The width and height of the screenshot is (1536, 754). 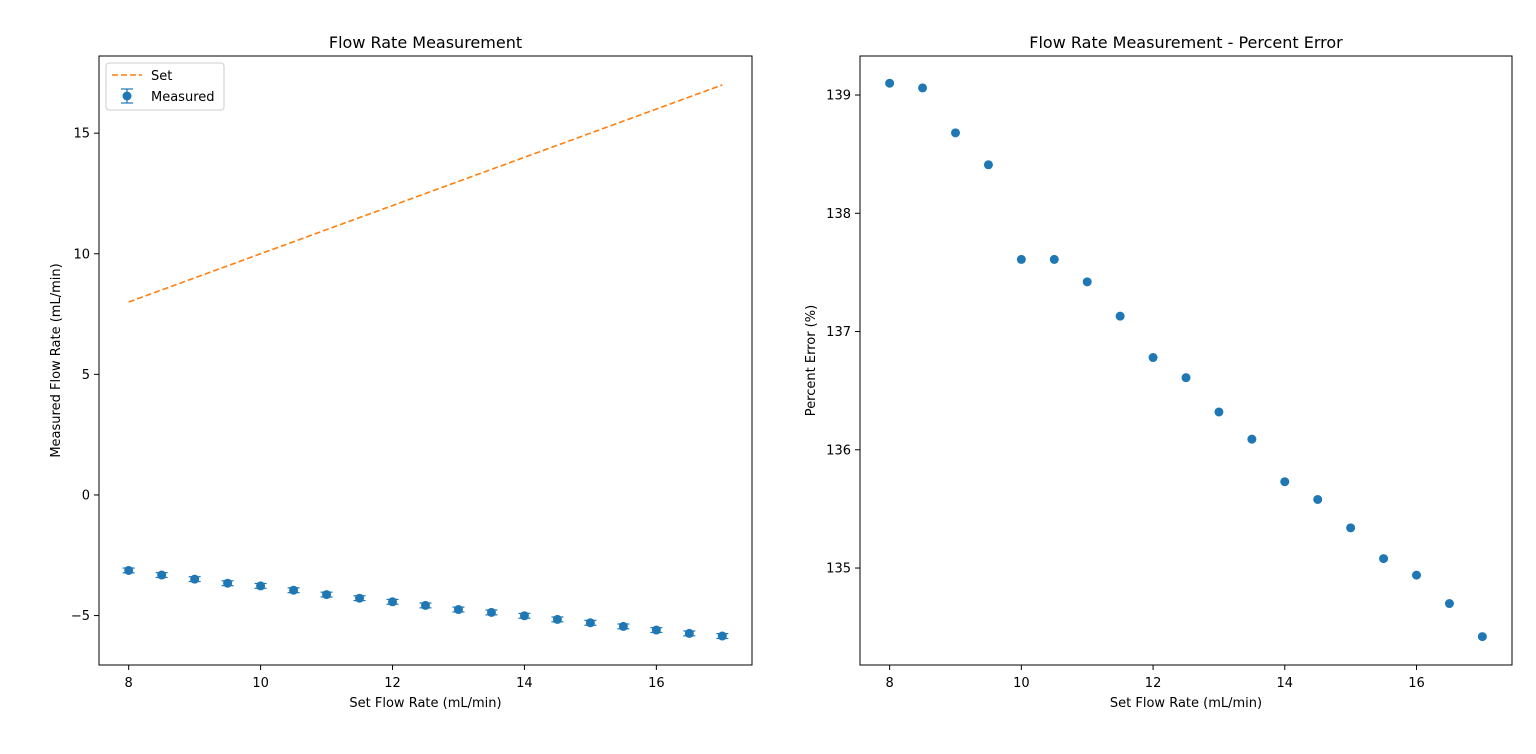 What do you see at coordinates (425, 193) in the screenshot?
I see `set-line` at bounding box center [425, 193].